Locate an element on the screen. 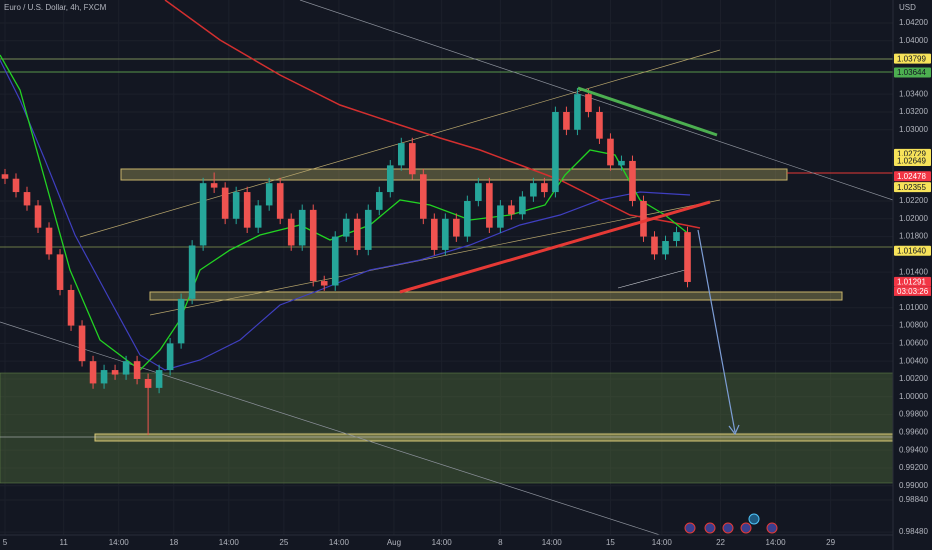 The image size is (932, 550). countdown-label: 03:03:26 is located at coordinates (913, 291).